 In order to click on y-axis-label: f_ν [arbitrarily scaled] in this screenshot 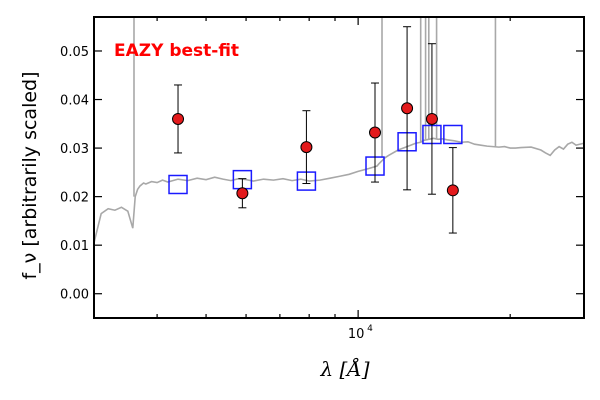, I will do `click(30, 175)`.